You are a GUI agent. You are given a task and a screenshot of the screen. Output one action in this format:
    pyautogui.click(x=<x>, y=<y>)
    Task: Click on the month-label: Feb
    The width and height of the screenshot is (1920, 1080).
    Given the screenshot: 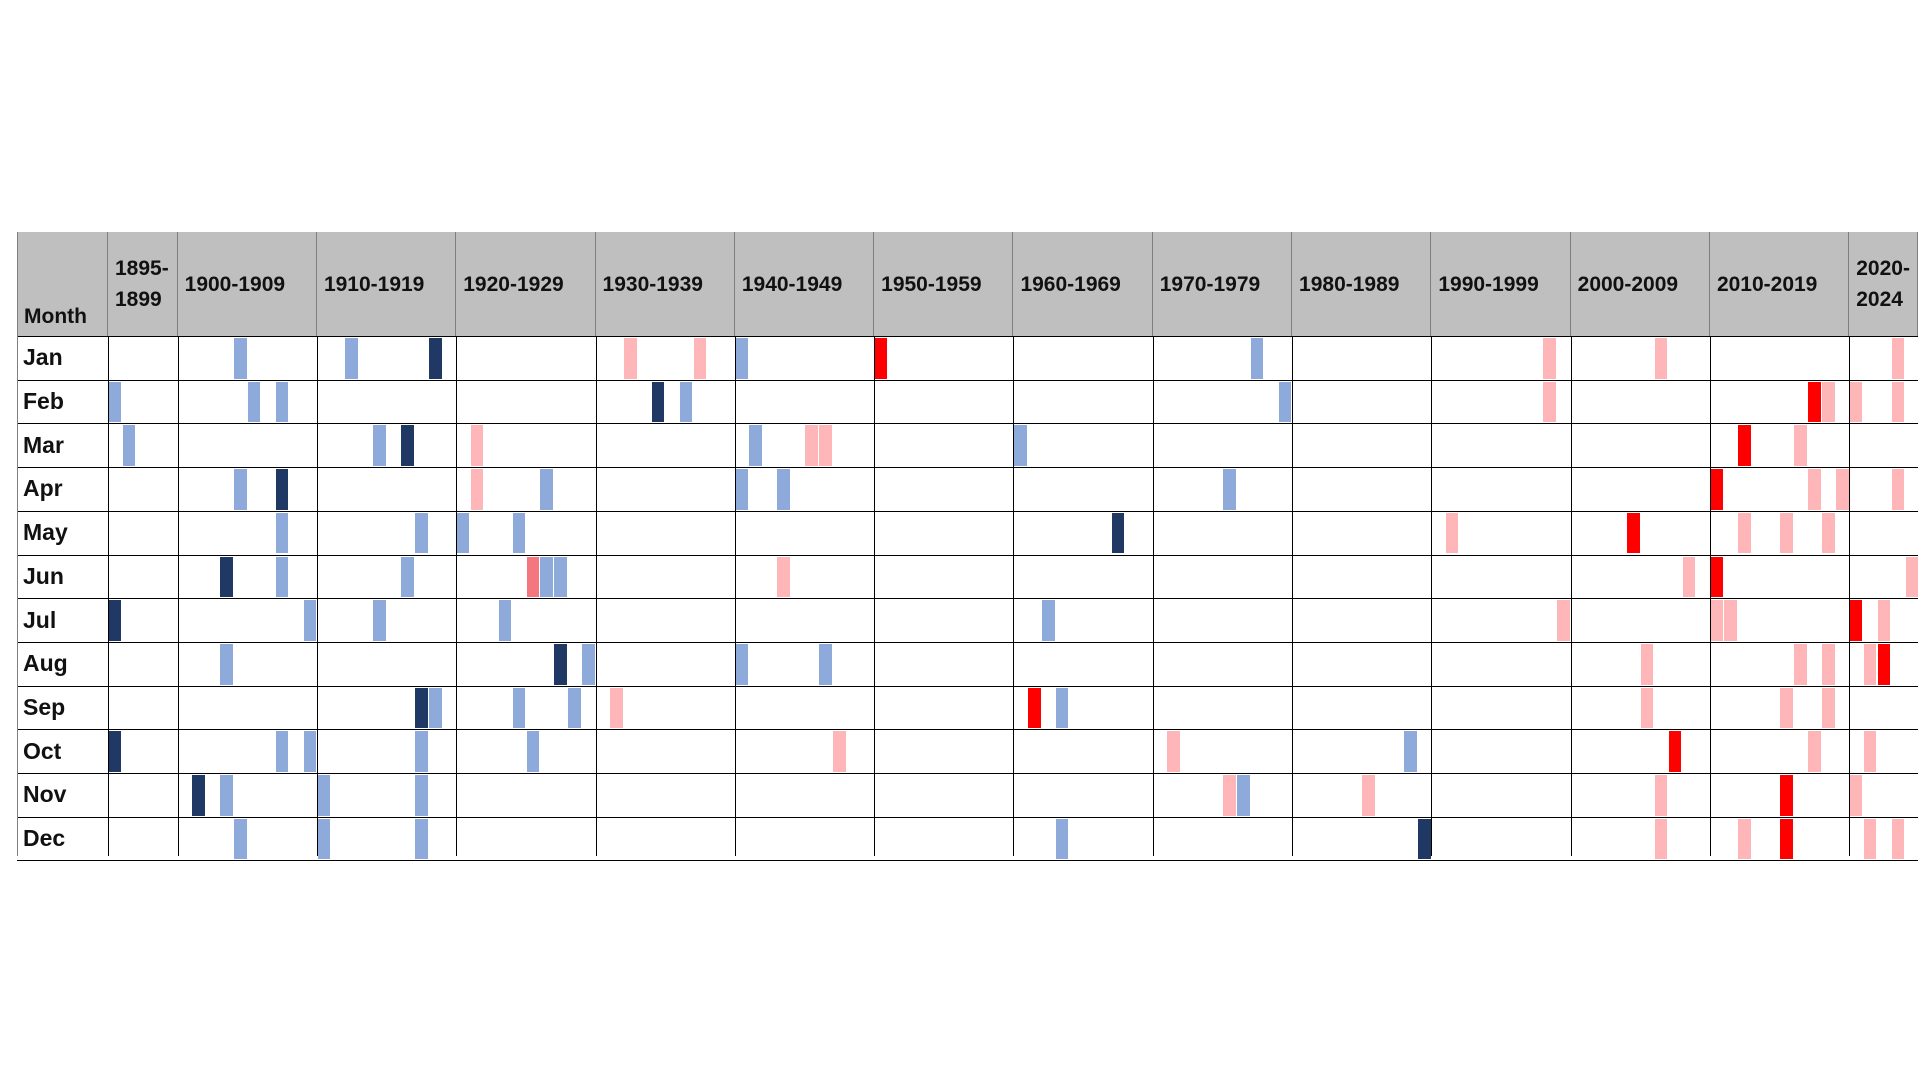 What is the action you would take?
    pyautogui.click(x=43, y=401)
    